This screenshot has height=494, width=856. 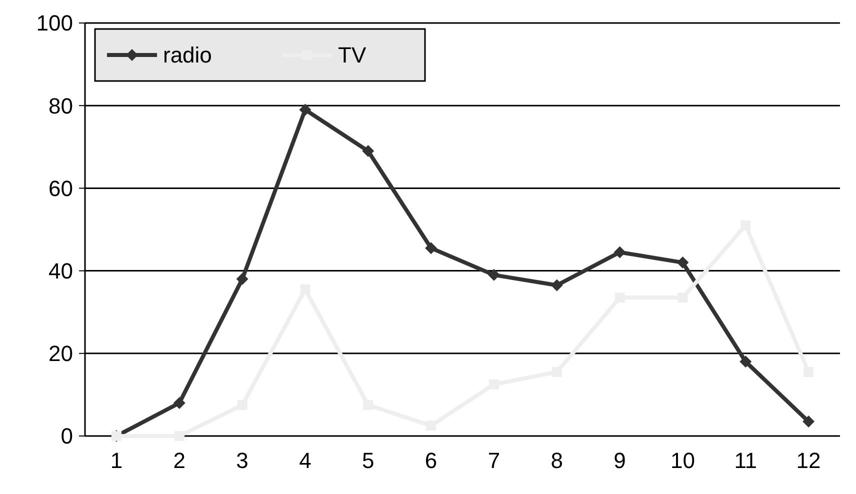 I want to click on x-tick-label: 3, so click(x=242, y=460).